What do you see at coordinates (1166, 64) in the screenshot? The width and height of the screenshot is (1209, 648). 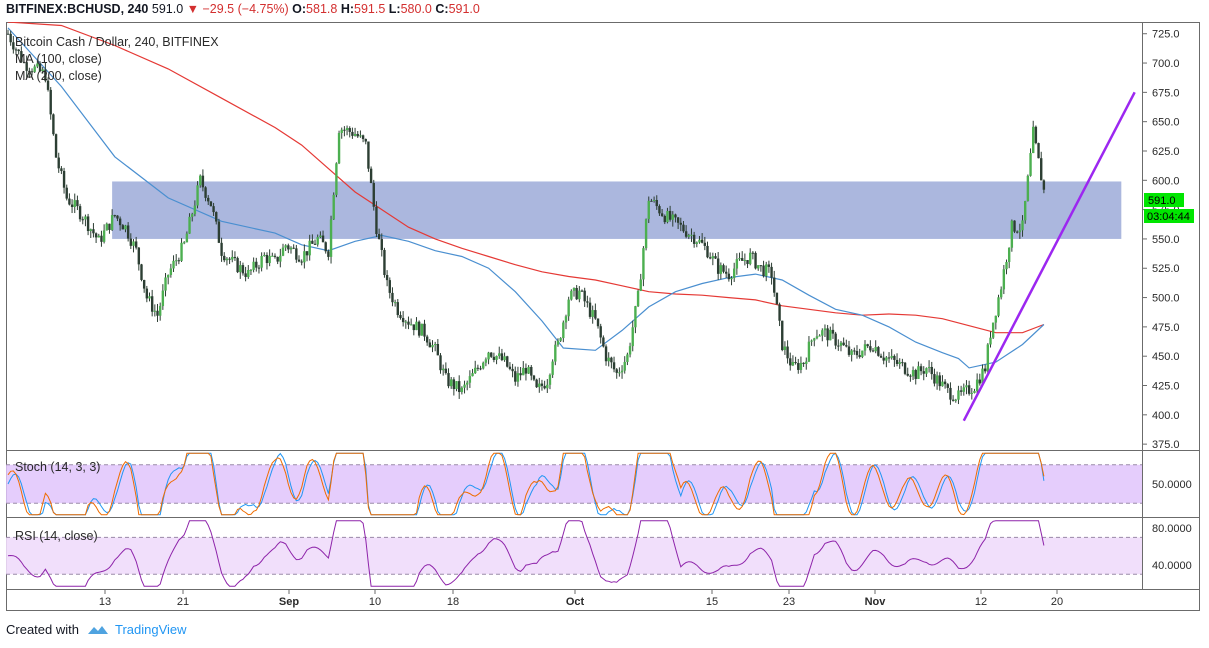 I see `price-tick-label: 700.0` at bounding box center [1166, 64].